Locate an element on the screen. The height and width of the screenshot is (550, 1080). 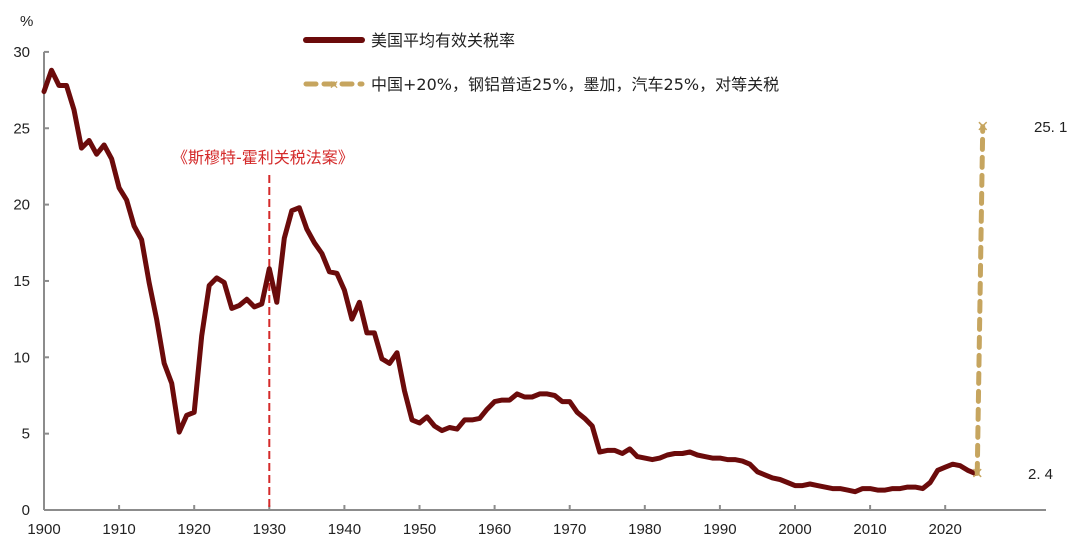
y-tick-label: 15 is located at coordinates (21, 281).